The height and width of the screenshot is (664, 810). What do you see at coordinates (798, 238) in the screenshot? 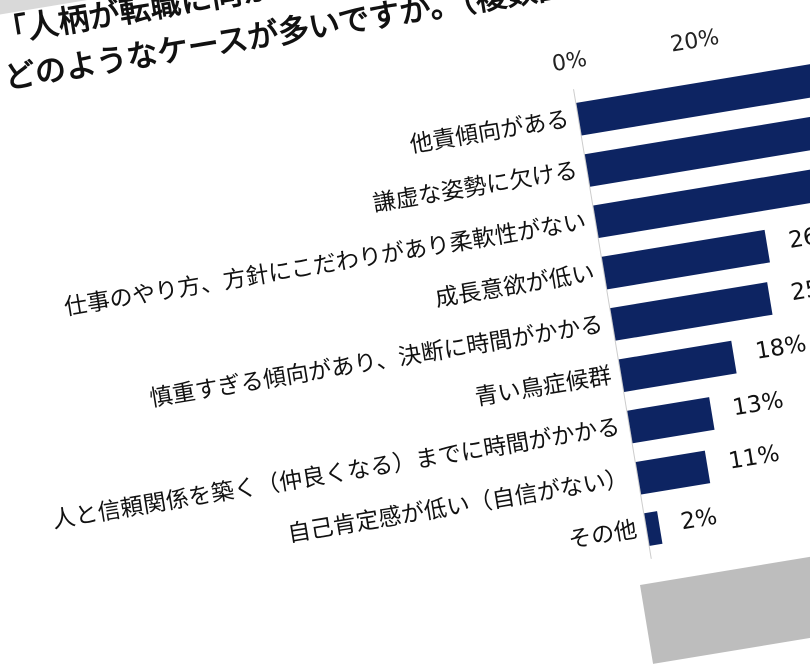
I see `value-label: 26` at bounding box center [798, 238].